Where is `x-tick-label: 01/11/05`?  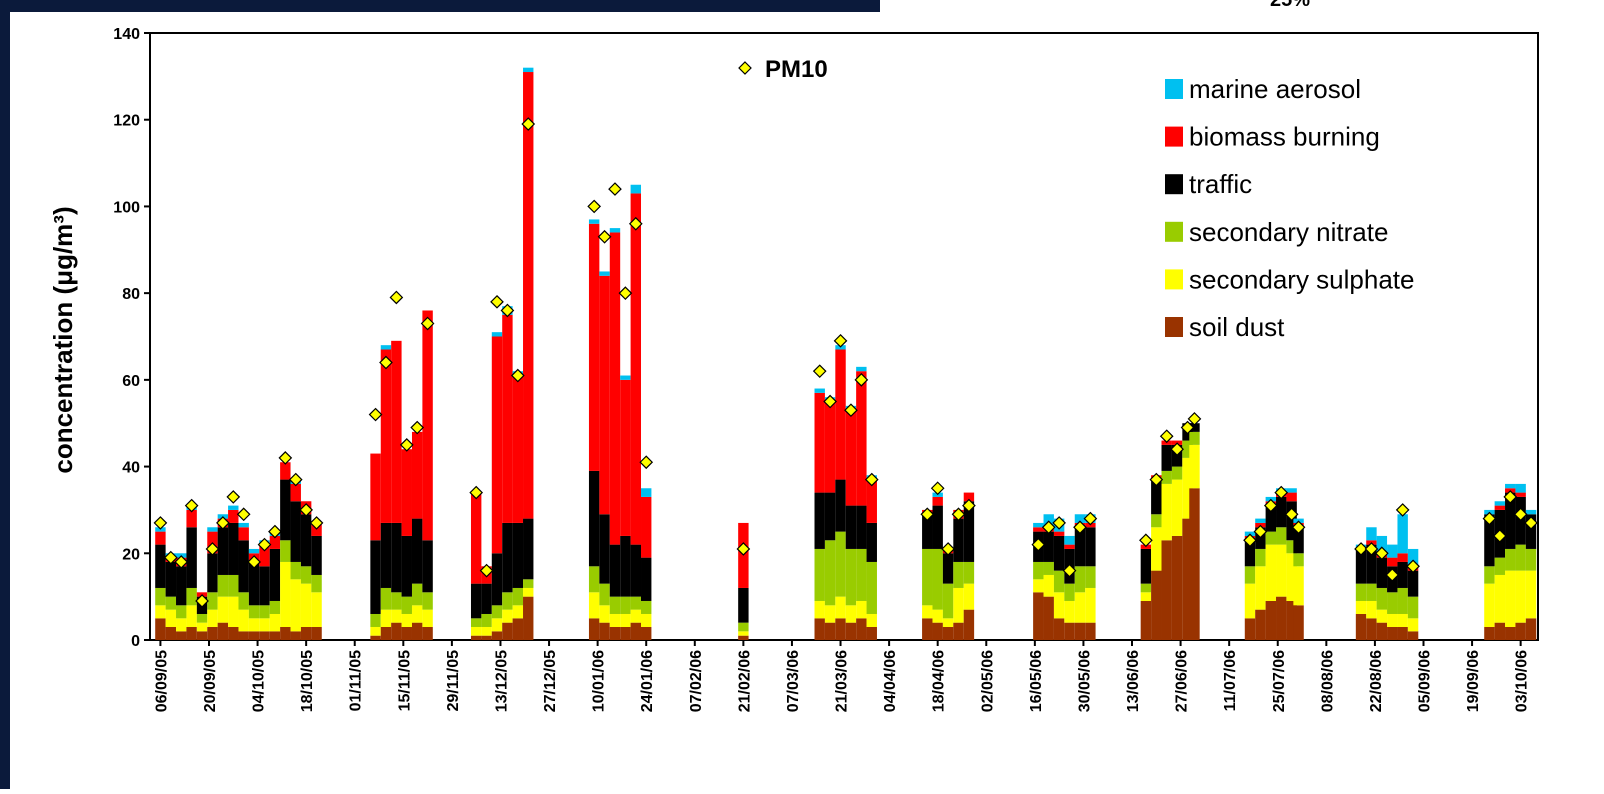
x-tick-label: 01/11/05 is located at coordinates (356, 681).